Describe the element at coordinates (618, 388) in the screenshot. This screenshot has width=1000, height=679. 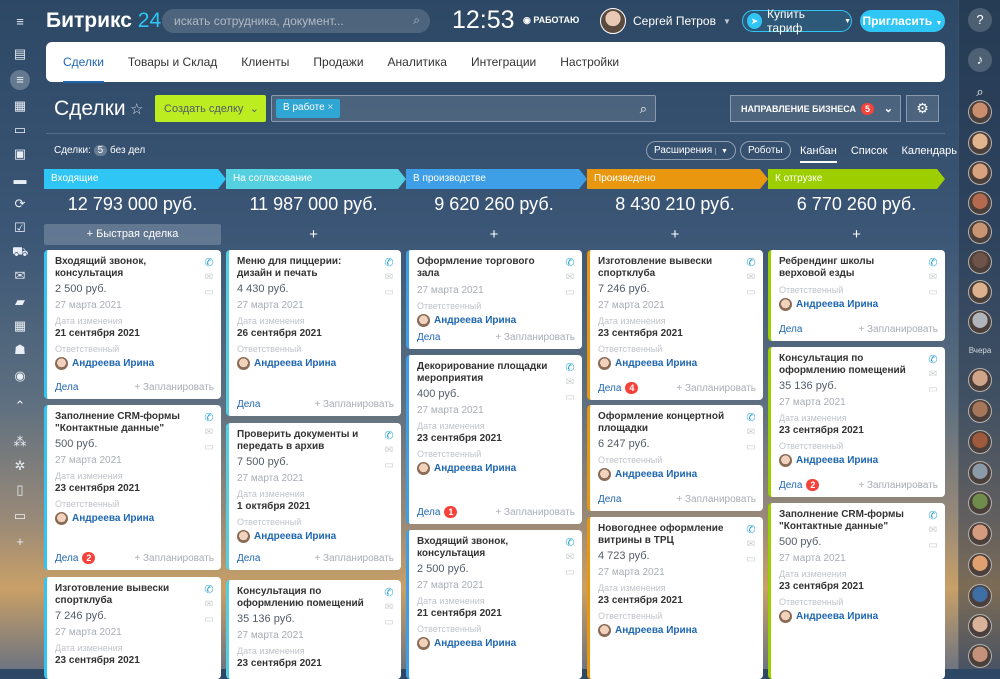
I see `tasks-link: Дела 4` at that location.